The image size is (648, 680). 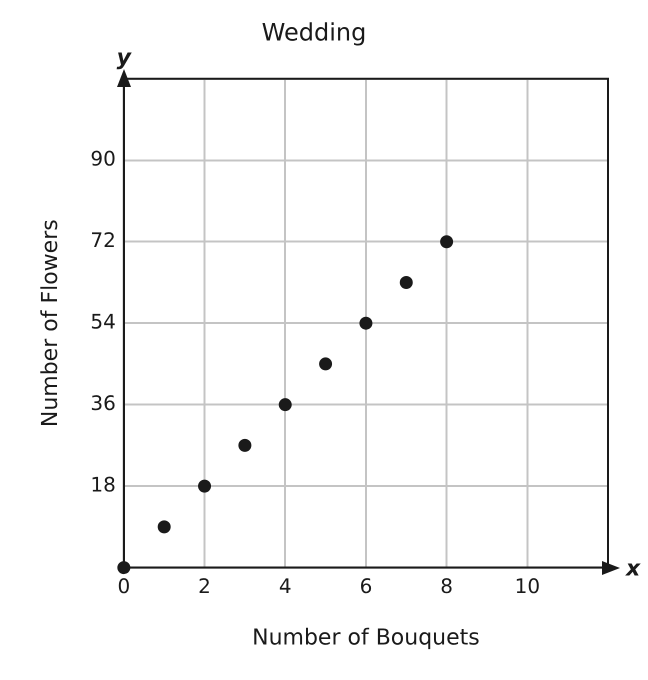 What do you see at coordinates (103, 321) in the screenshot?
I see `y-tick-label: 54` at bounding box center [103, 321].